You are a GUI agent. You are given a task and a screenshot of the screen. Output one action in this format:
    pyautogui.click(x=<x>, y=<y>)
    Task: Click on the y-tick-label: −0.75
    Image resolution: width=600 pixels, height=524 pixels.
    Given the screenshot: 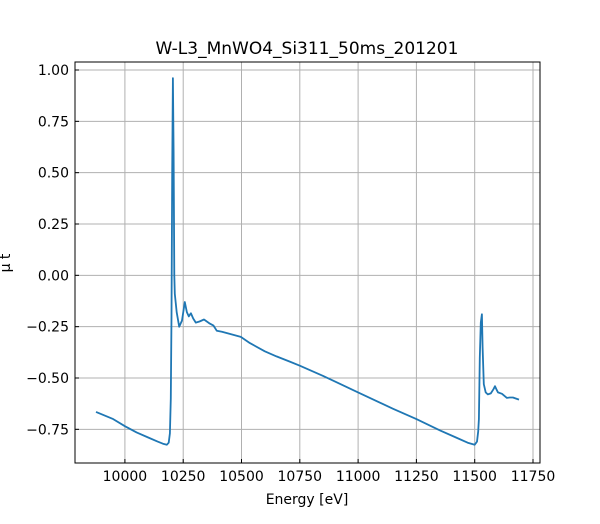 What is the action you would take?
    pyautogui.click(x=47, y=430)
    